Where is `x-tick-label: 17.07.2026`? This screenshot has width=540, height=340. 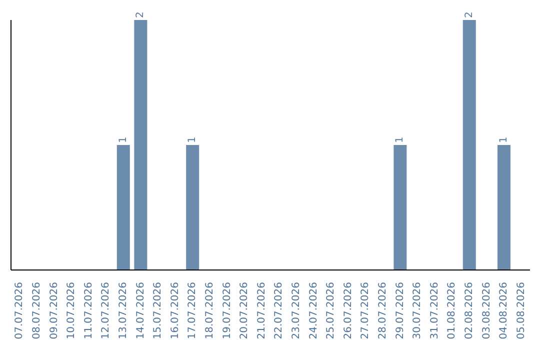 x-tick-label: 17.07.2026 is located at coordinates (192, 311).